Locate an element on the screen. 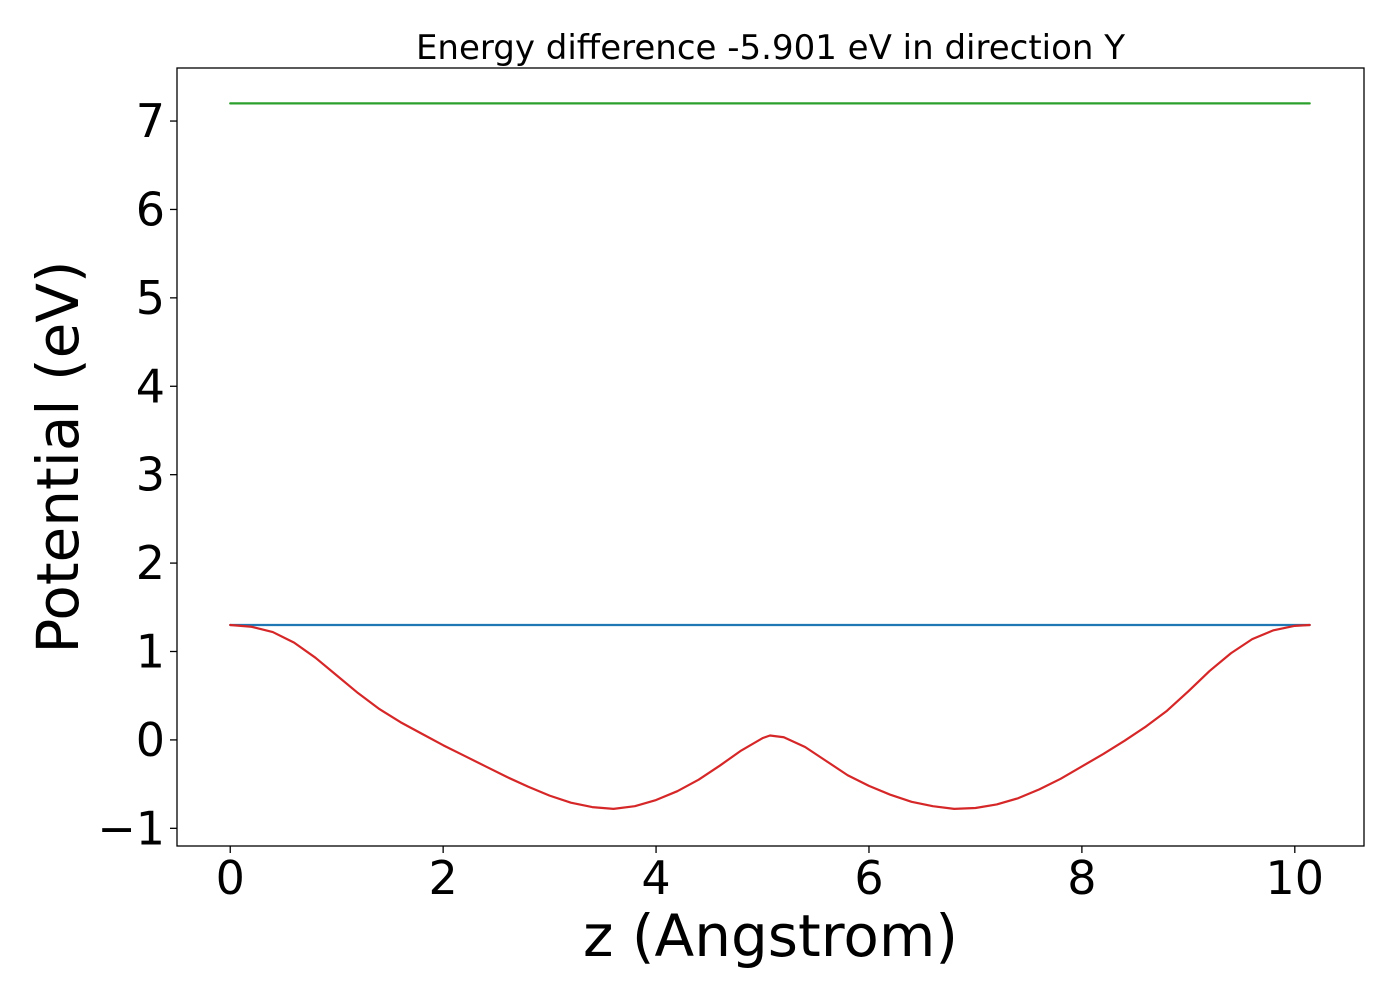 The image size is (1400, 1004). y-axis-label: Potential (eV) is located at coordinates (58, 456).